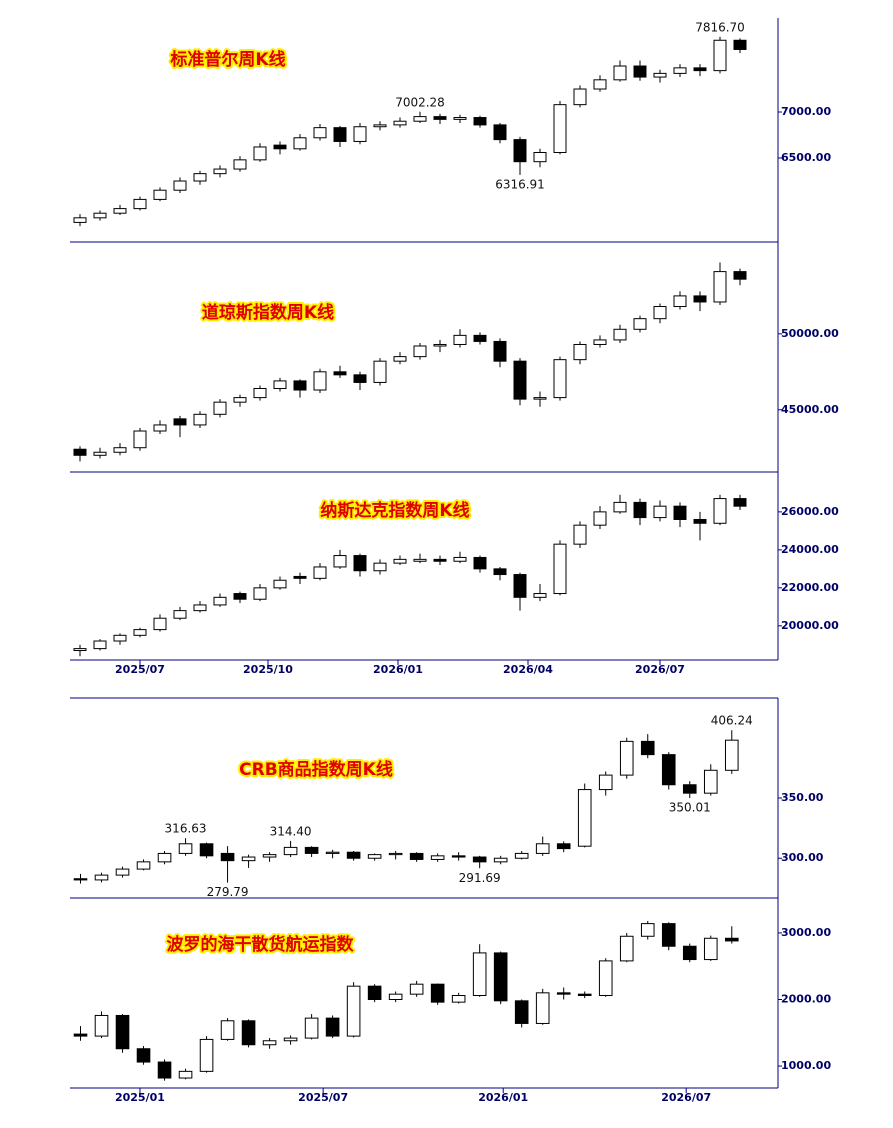  What do you see at coordinates (291, 831) in the screenshot?
I see `annotation: 314.40` at bounding box center [291, 831].